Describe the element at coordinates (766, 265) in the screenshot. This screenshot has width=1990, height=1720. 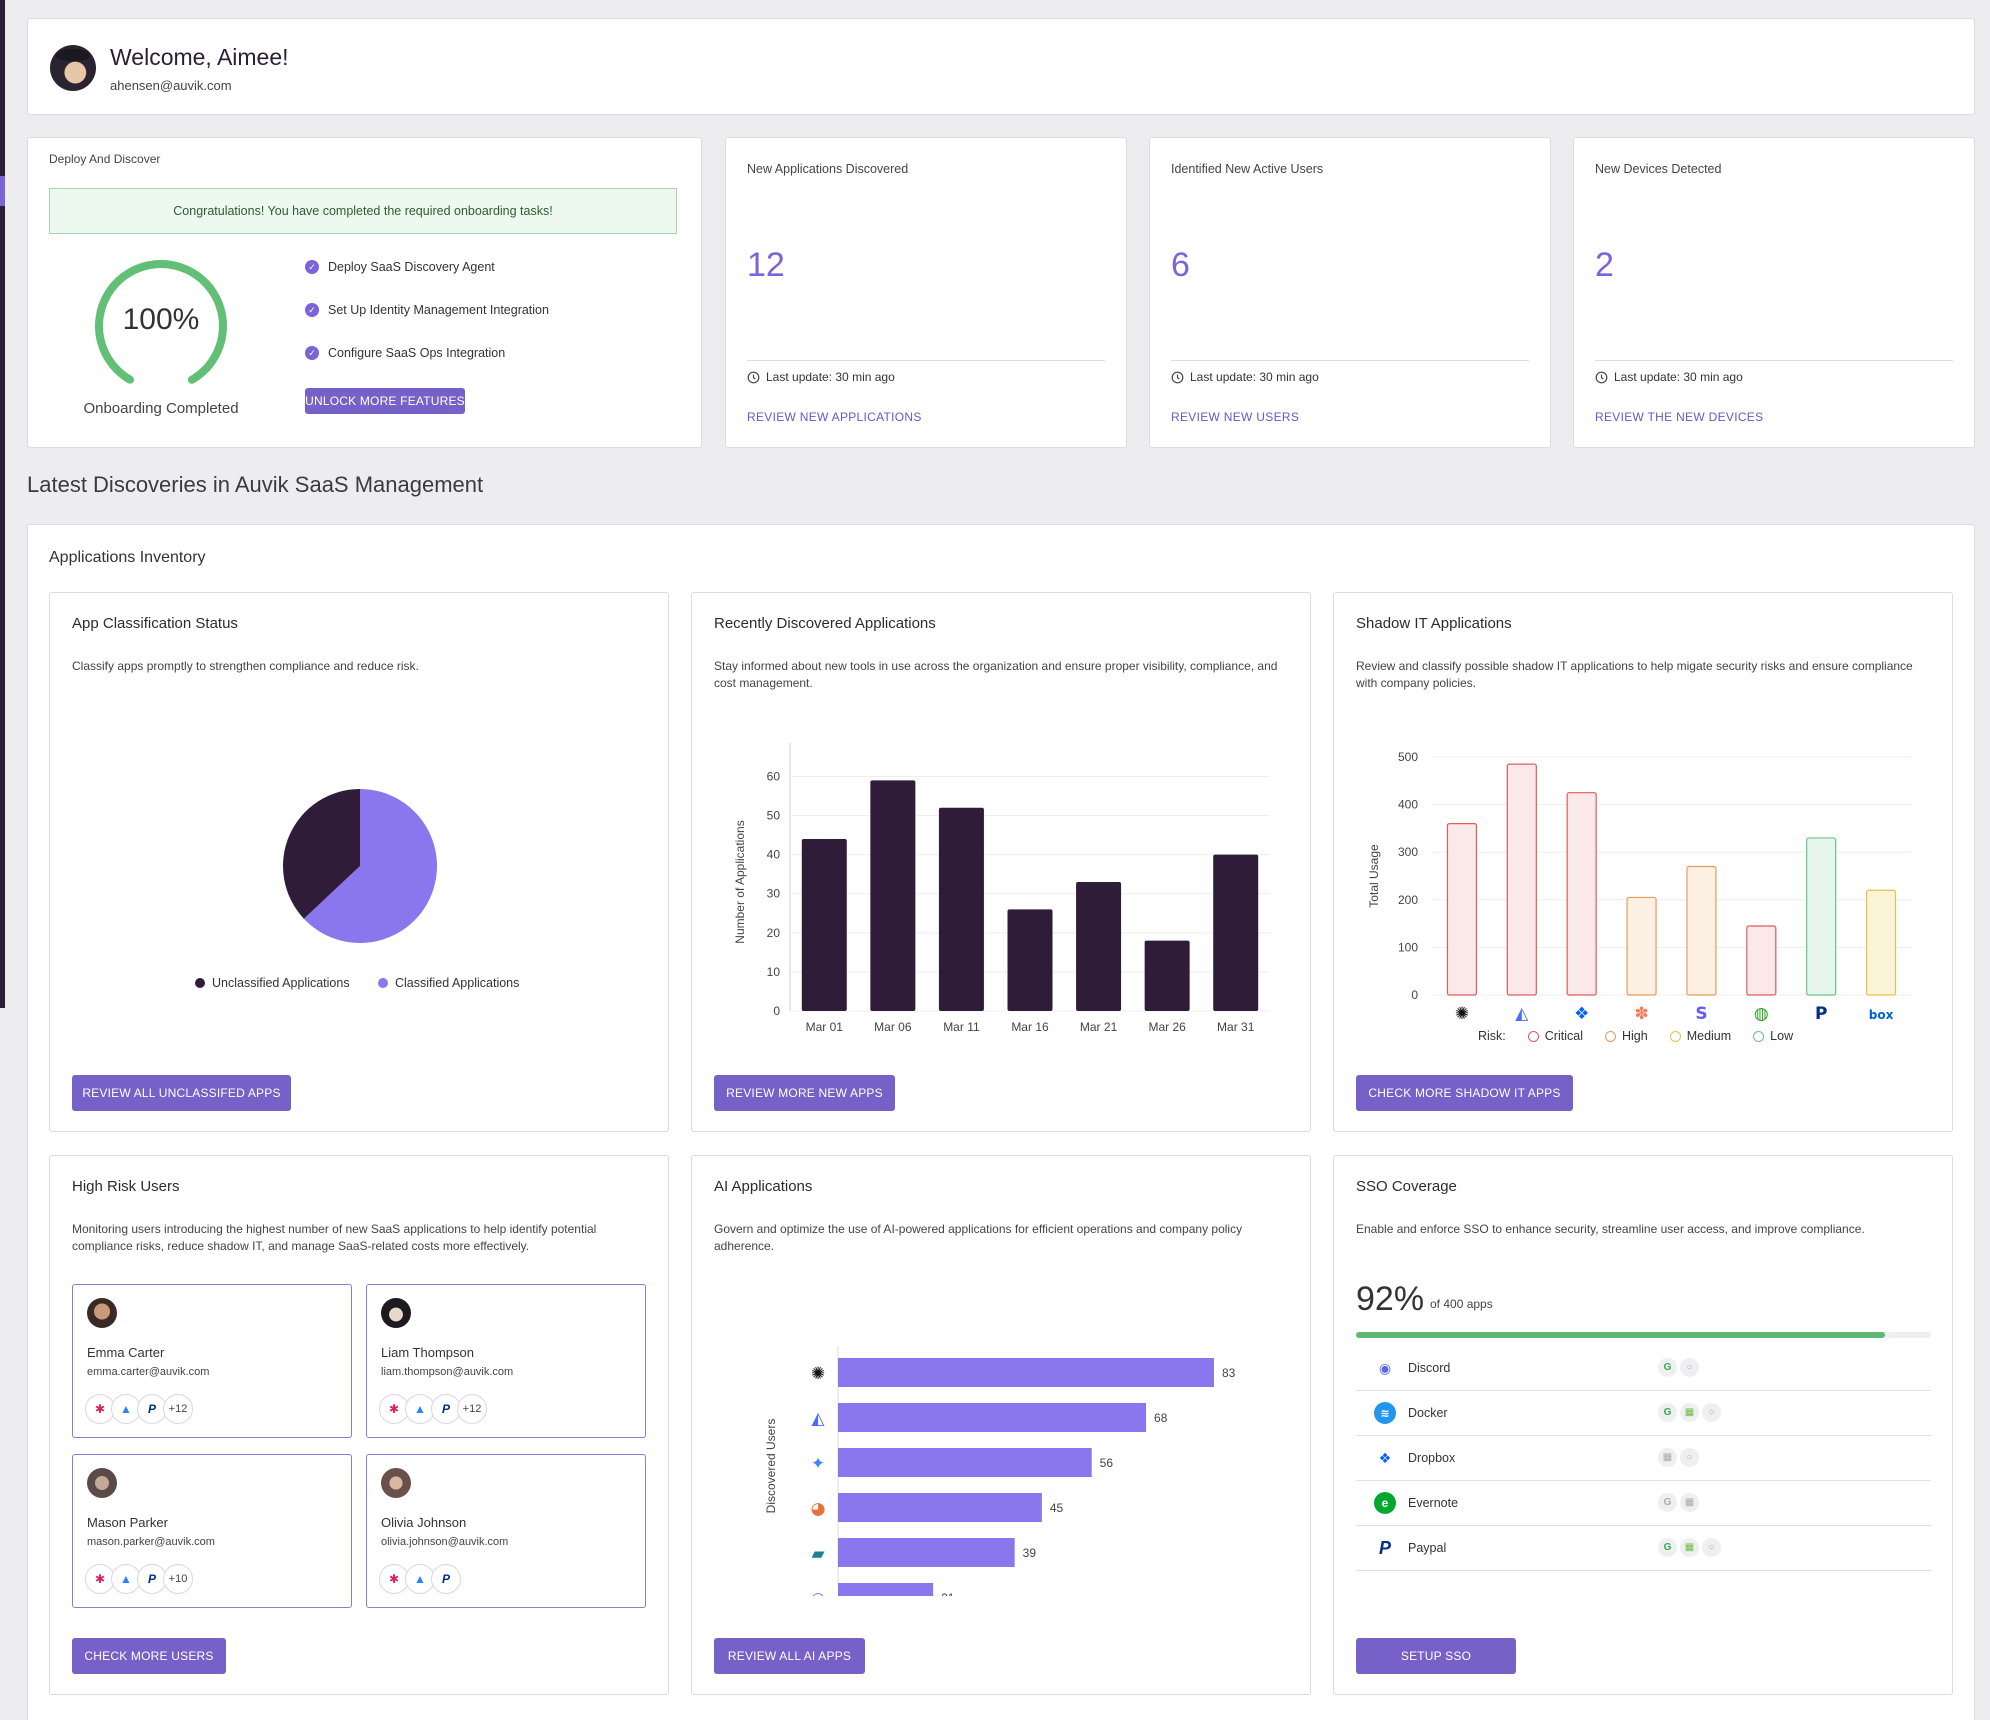
I see `stat-value: 12` at that location.